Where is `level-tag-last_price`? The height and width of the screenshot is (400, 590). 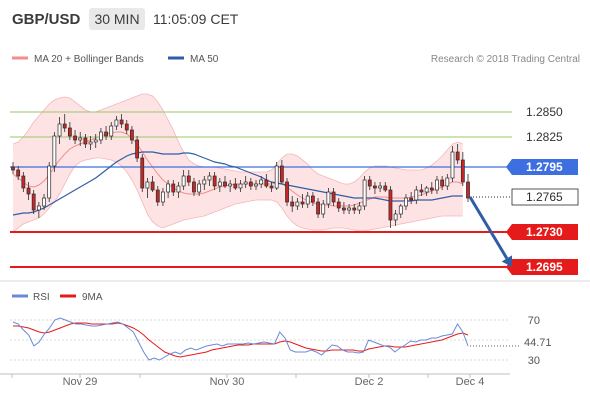 level-tag-last_price is located at coordinates (545, 197).